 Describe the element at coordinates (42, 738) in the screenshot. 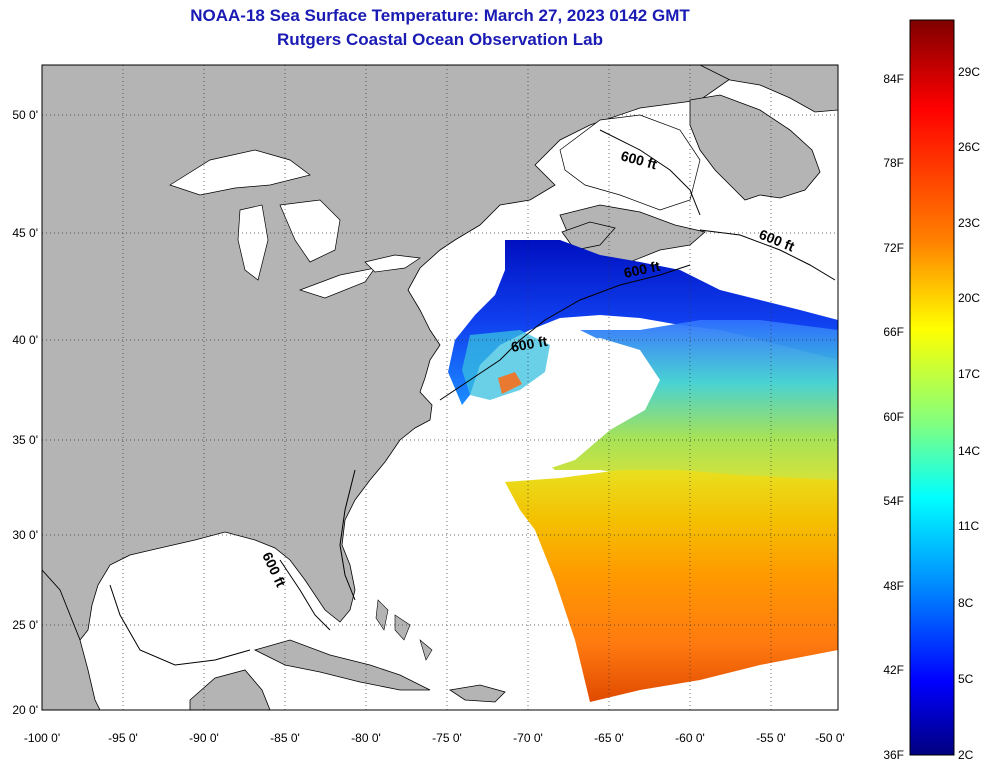

I see `lon-tick-label: -100 0'` at that location.